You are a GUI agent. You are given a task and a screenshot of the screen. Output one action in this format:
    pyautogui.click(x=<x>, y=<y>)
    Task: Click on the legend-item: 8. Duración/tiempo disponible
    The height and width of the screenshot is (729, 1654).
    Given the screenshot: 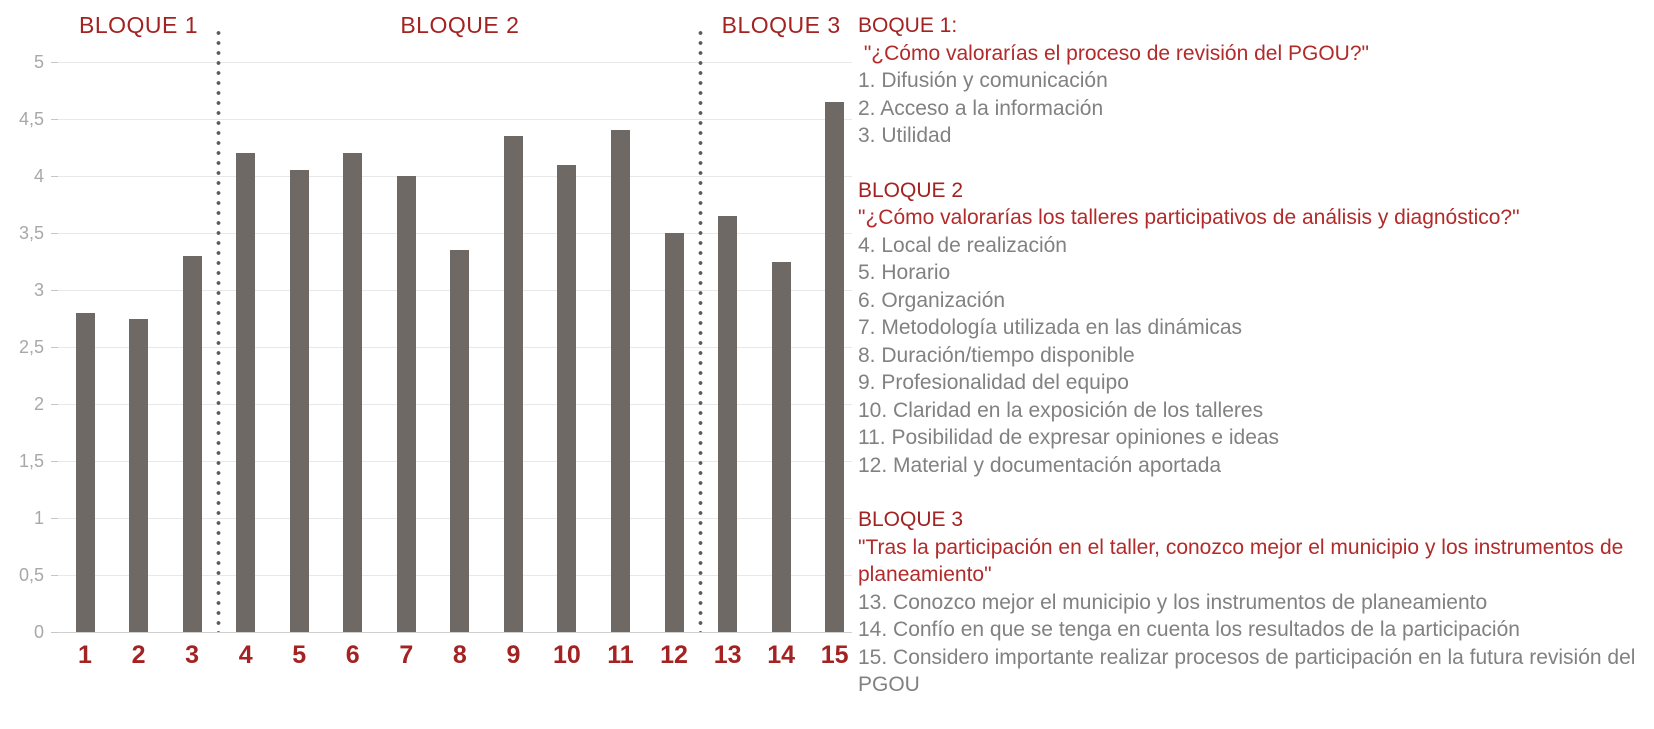 What is the action you would take?
    pyautogui.click(x=996, y=355)
    